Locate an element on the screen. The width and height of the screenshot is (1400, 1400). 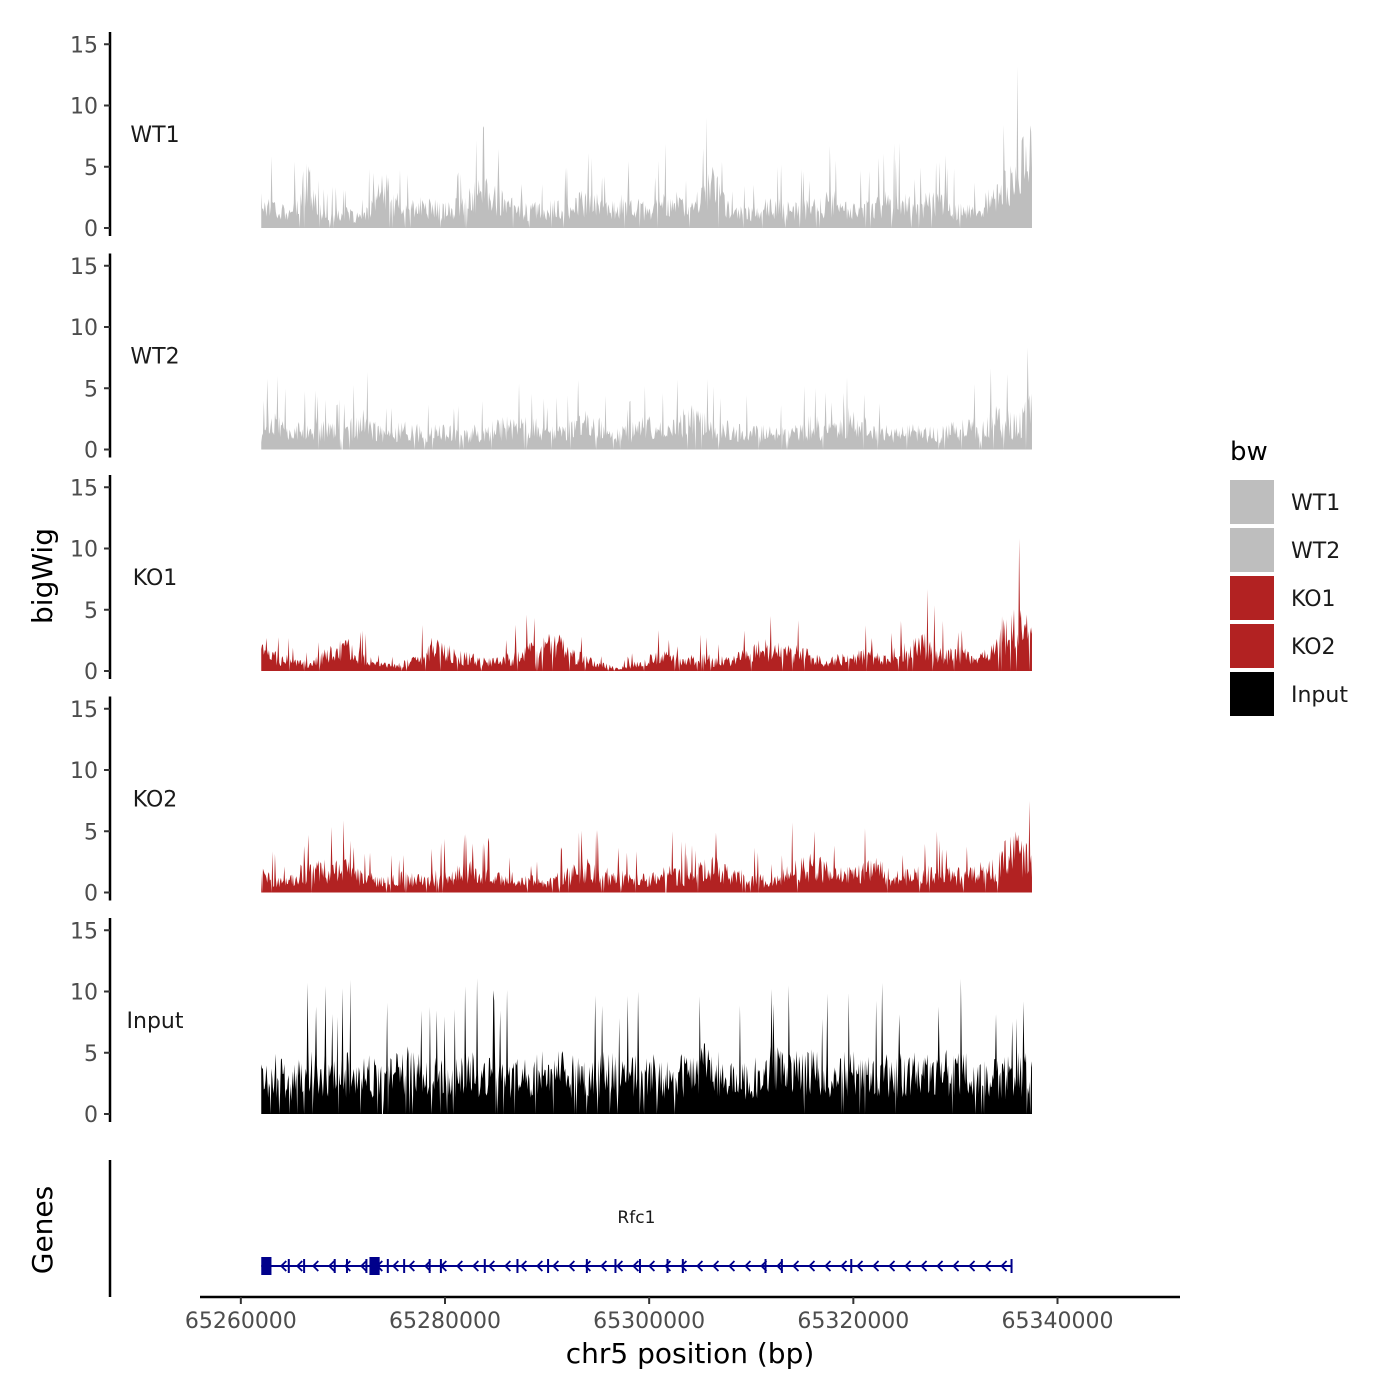
track-wt1: 0 5 10 15 WT1 is located at coordinates (551, 137).